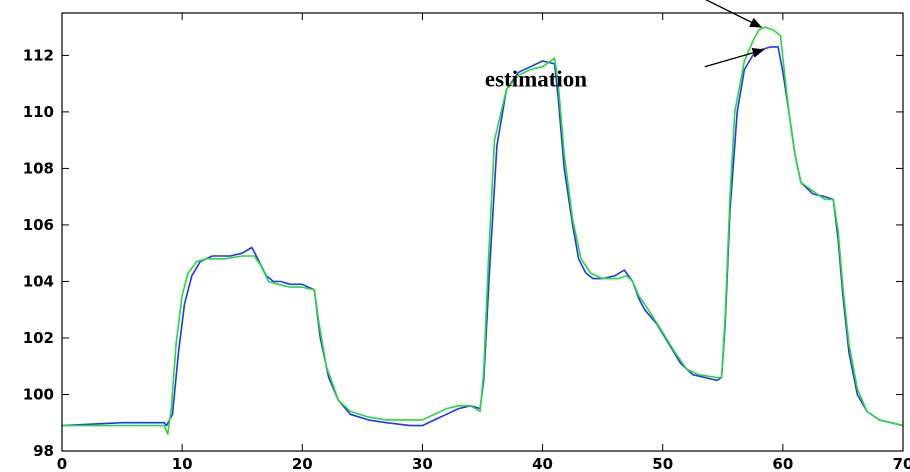 Image resolution: width=910 pixels, height=472 pixels. Describe the element at coordinates (38, 55) in the screenshot. I see `y-tick-label: 112` at that location.